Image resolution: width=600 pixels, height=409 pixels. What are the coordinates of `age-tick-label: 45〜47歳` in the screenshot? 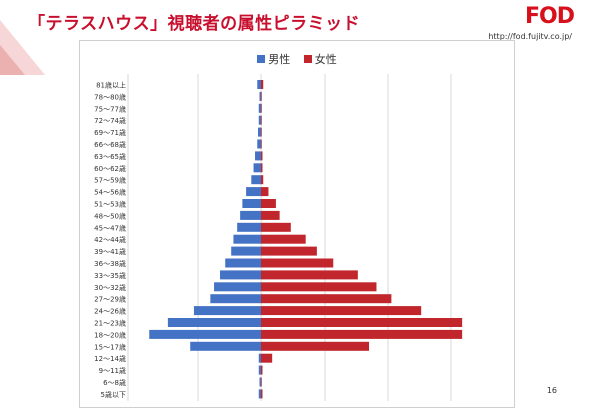 It's located at (110, 227).